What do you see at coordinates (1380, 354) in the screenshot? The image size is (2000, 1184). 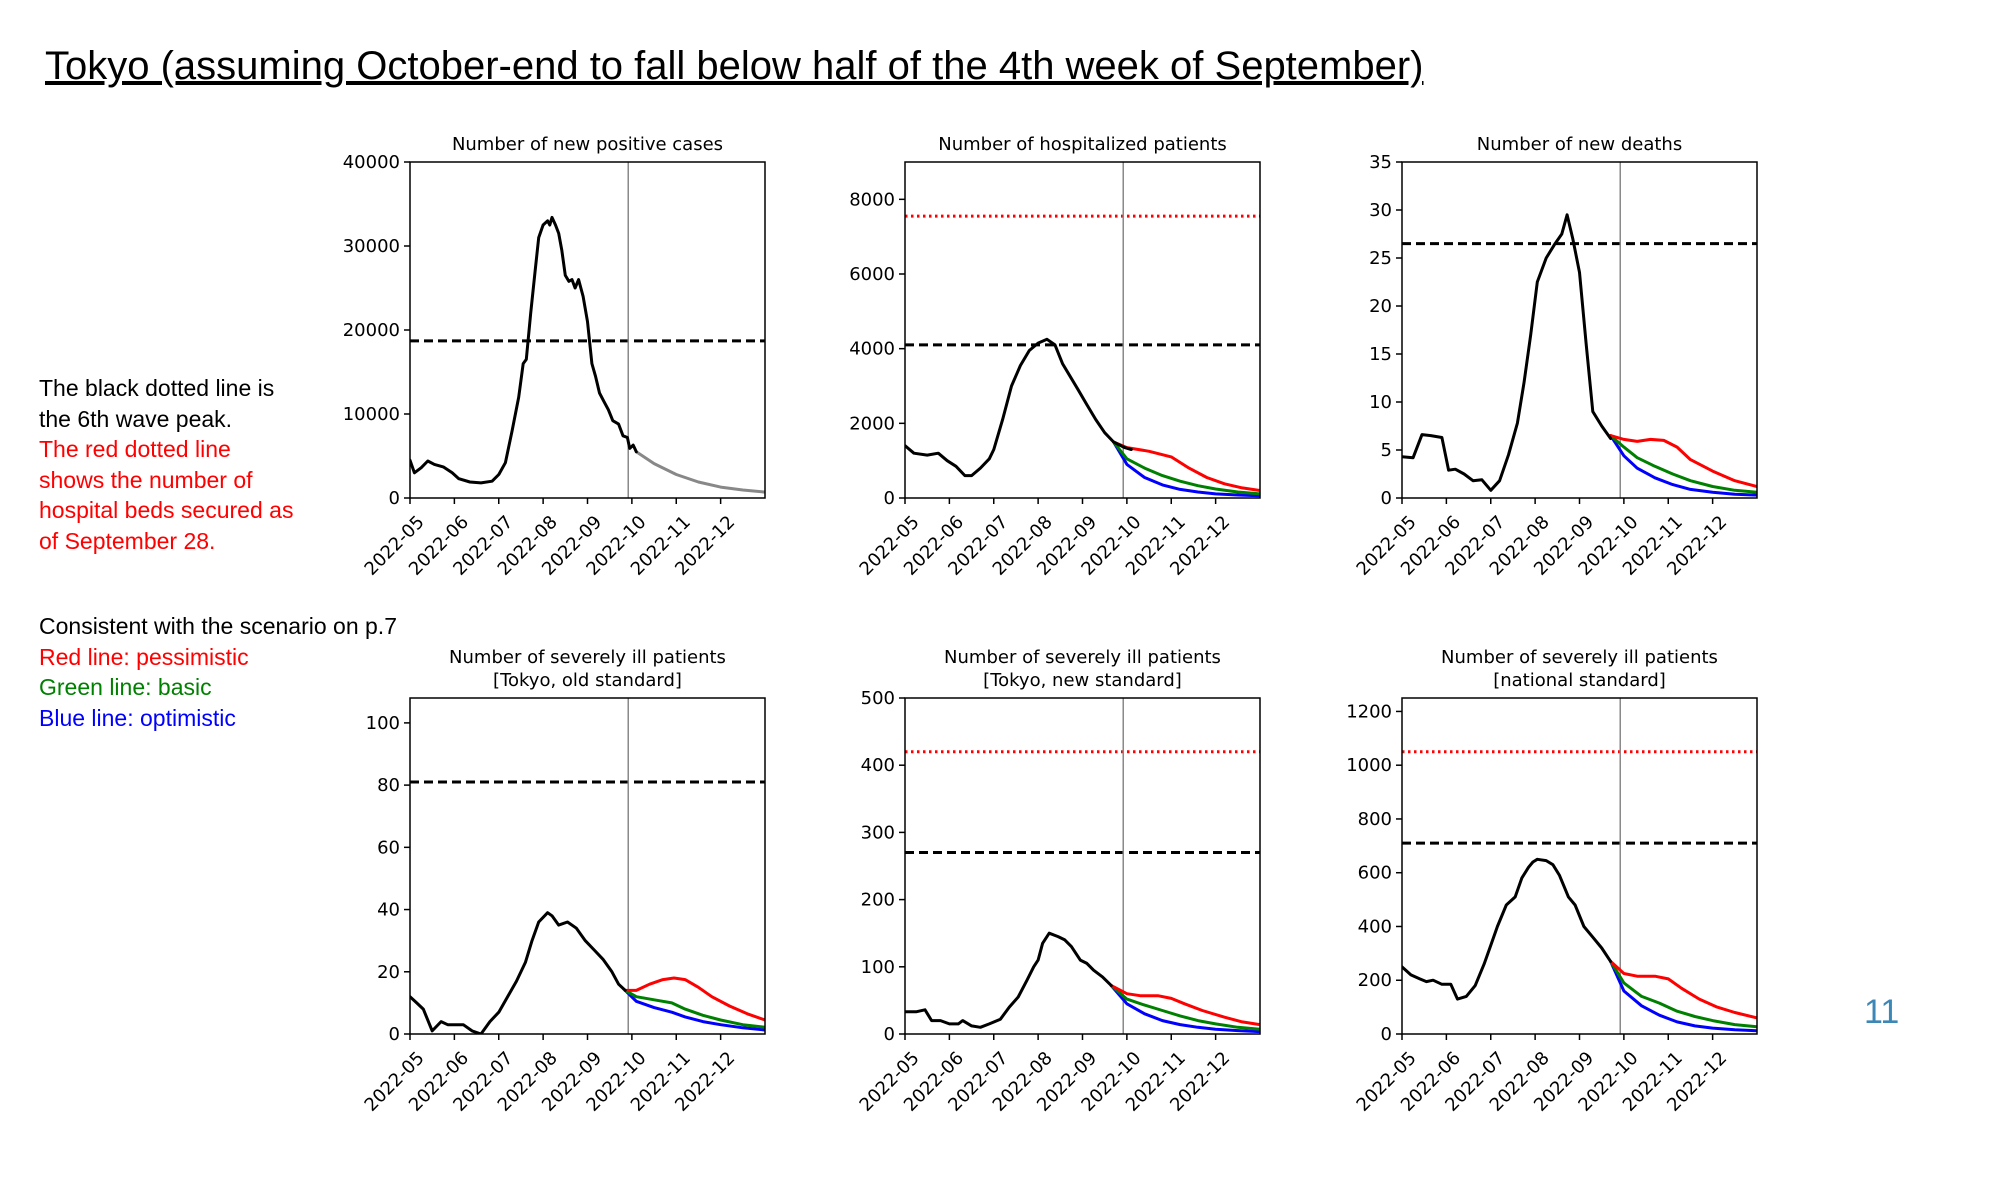 I see `y-tick-label: 15` at bounding box center [1380, 354].